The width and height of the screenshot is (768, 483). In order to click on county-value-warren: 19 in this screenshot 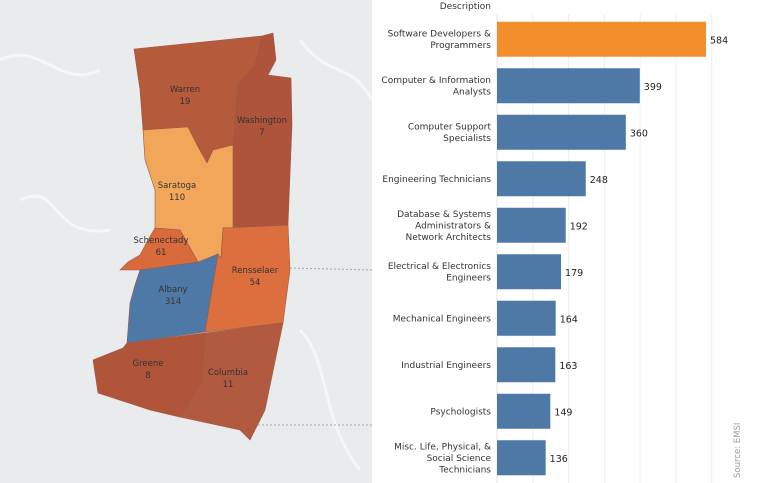, I will do `click(185, 102)`.